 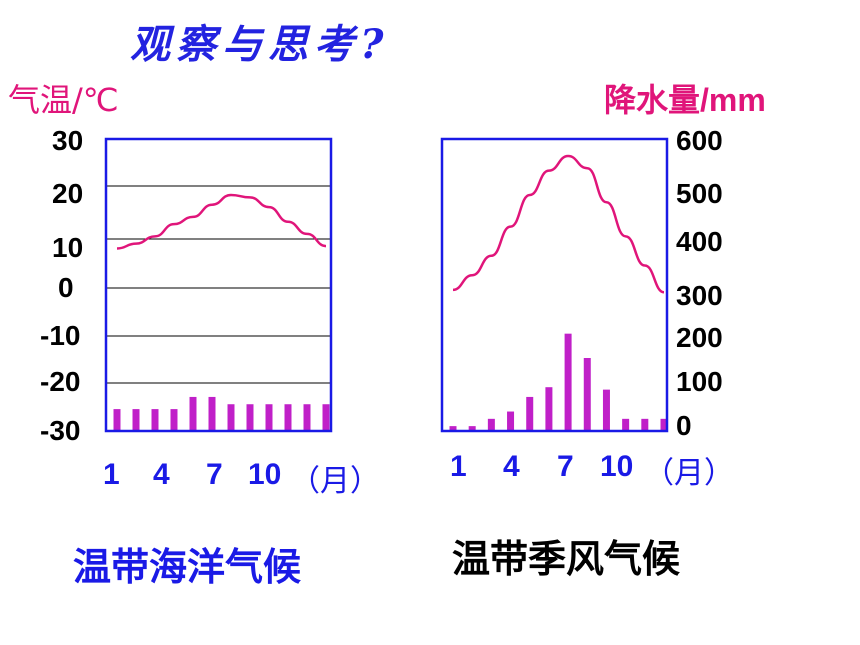 I want to click on right-plot-frame, so click(x=554, y=285).